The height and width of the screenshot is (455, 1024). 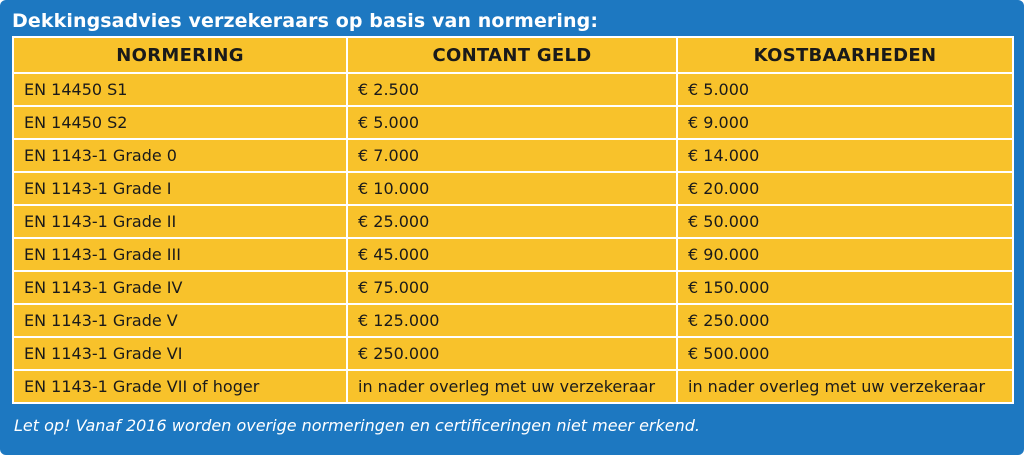 What do you see at coordinates (180, 221) in the screenshot?
I see `cell-normering: EN 1143-1 Grade II` at bounding box center [180, 221].